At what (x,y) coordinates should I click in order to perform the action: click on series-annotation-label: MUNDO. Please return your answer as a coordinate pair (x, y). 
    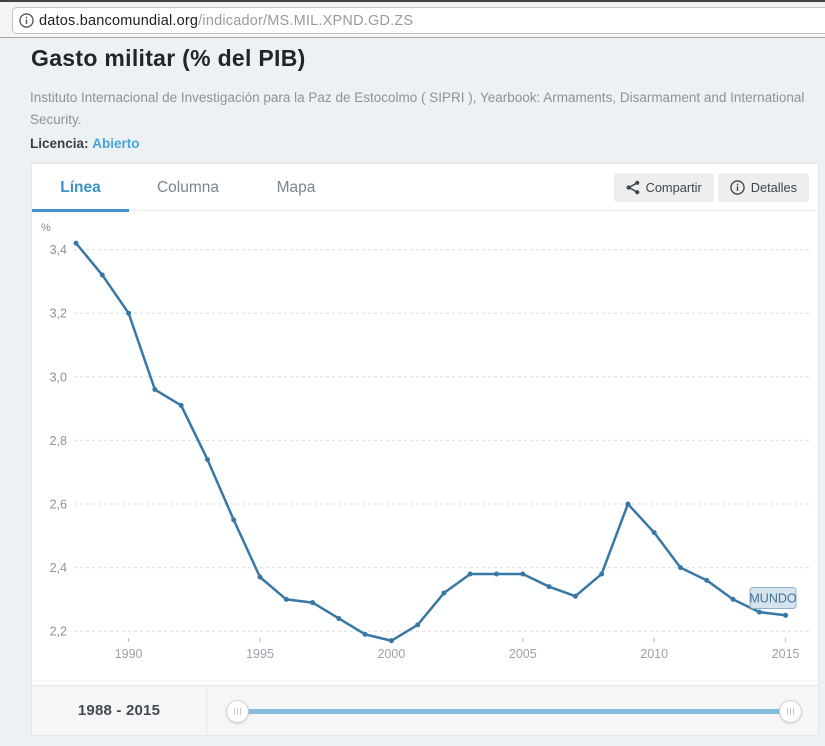
    Looking at the image, I should click on (772, 599).